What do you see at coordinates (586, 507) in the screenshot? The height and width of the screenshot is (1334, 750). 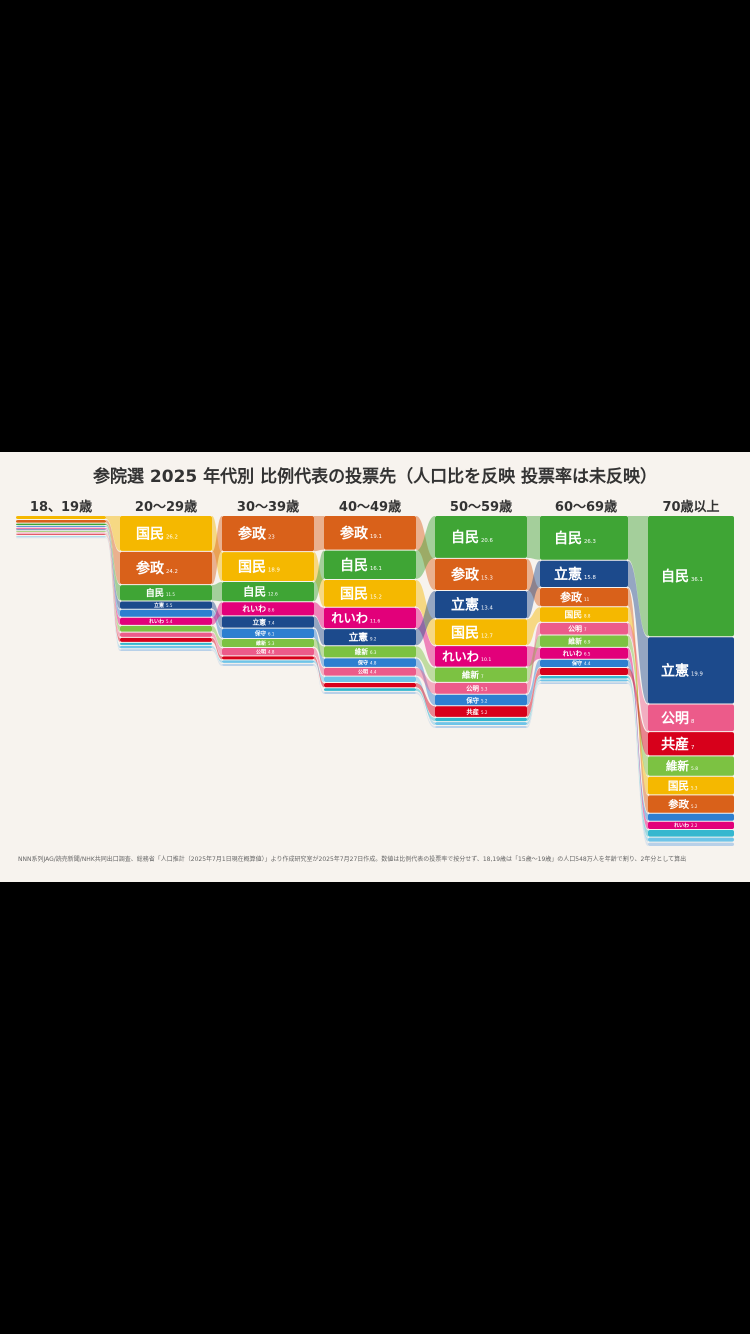 I see `group-header-60s: 60〜69歳` at bounding box center [586, 507].